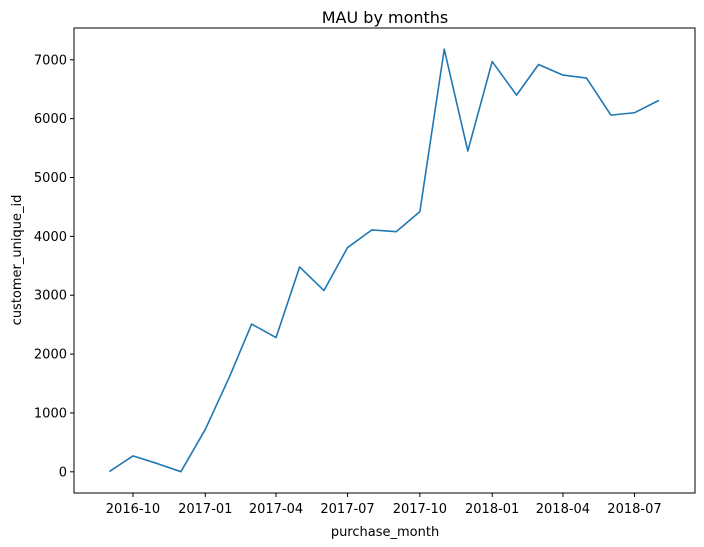 The image size is (704, 547). I want to click on y-tick-label: 2000, so click(50, 355).